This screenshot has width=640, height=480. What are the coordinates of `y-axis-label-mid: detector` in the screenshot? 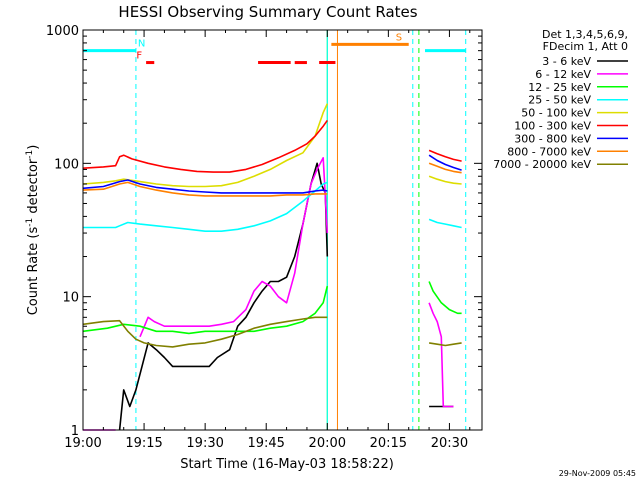 It's located at (33, 188).